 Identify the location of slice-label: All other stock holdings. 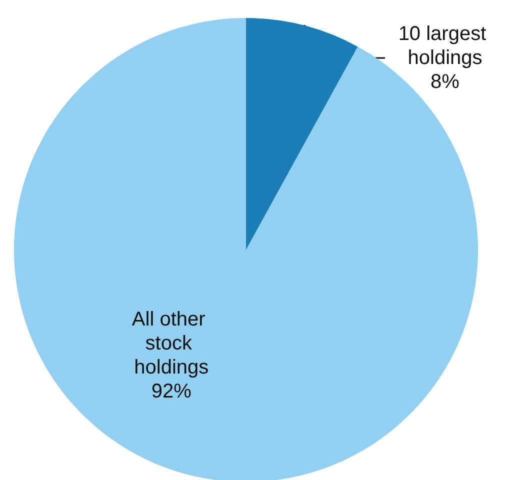
(171, 343).